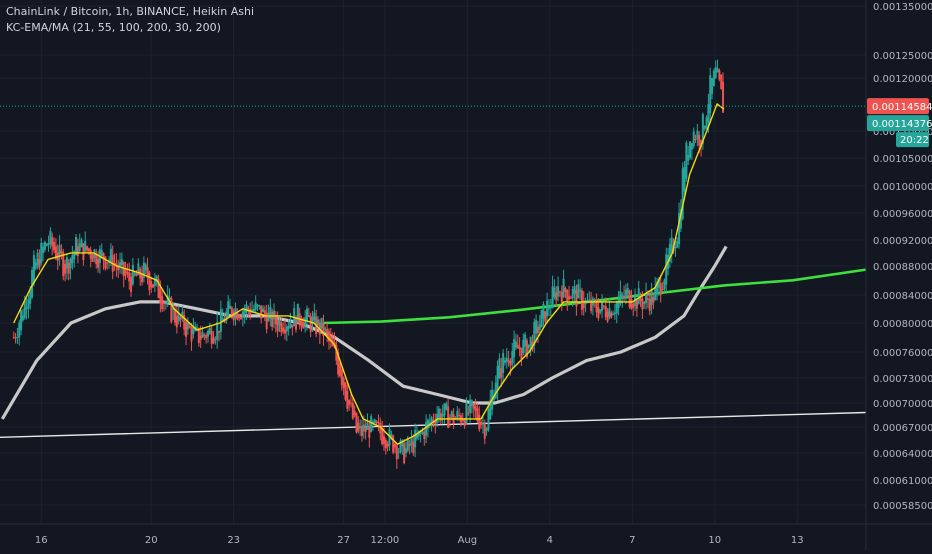 The width and height of the screenshot is (932, 554). I want to click on time-tick-label: 20, so click(151, 540).